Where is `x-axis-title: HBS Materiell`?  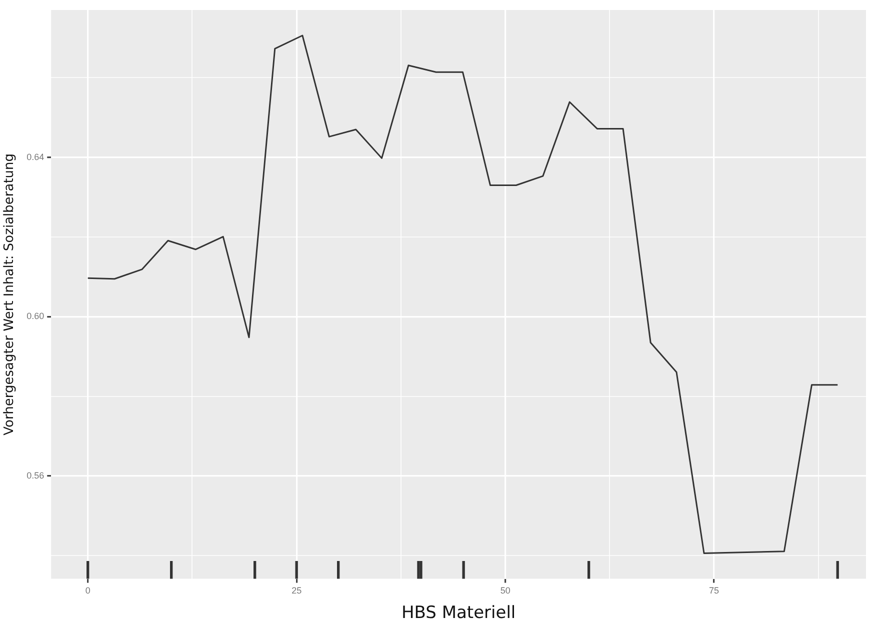
x-axis-title: HBS Materiell is located at coordinates (458, 613).